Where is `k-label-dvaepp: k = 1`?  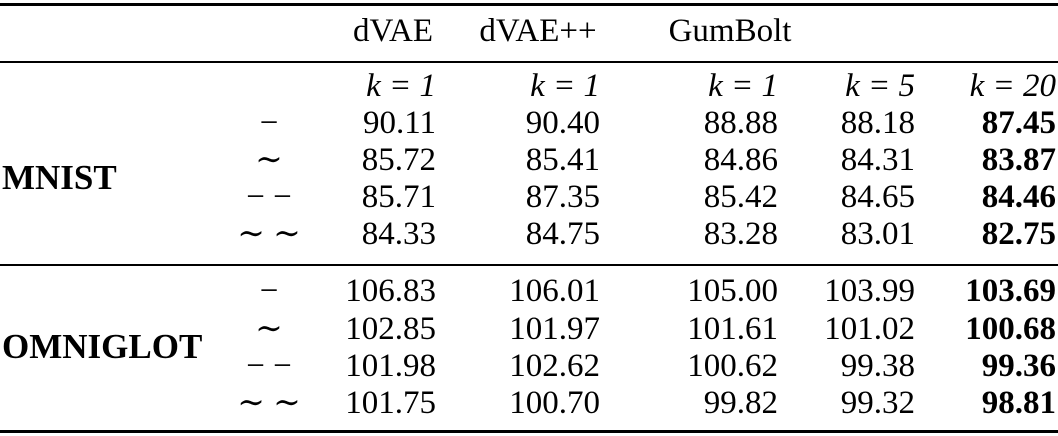
k-label-dvaepp: k = 1 is located at coordinates (565, 86).